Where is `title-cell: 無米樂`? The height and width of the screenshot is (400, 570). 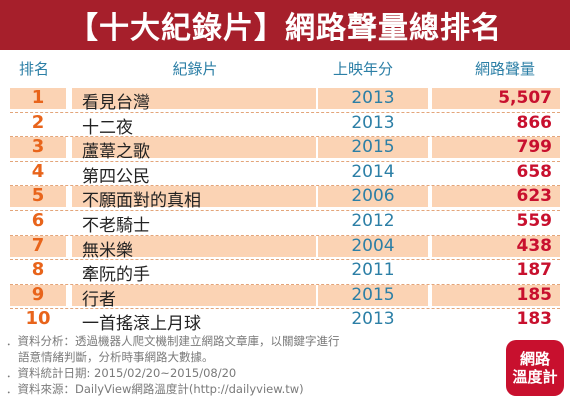
title-cell: 無米樂 is located at coordinates (107, 250).